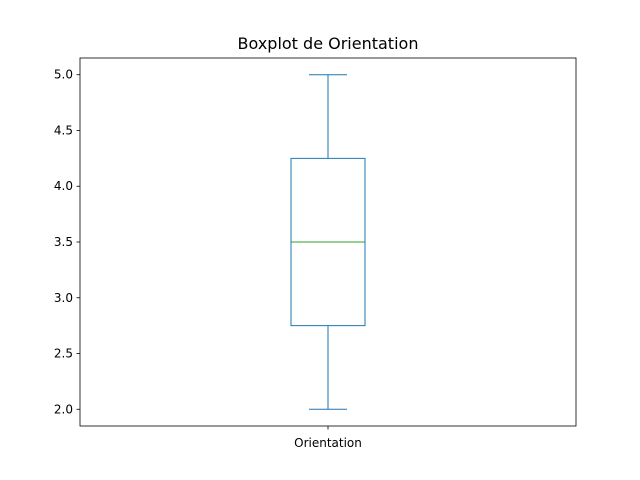 The width and height of the screenshot is (640, 480). I want to click on y-tick-label: 2.5, so click(63, 354).